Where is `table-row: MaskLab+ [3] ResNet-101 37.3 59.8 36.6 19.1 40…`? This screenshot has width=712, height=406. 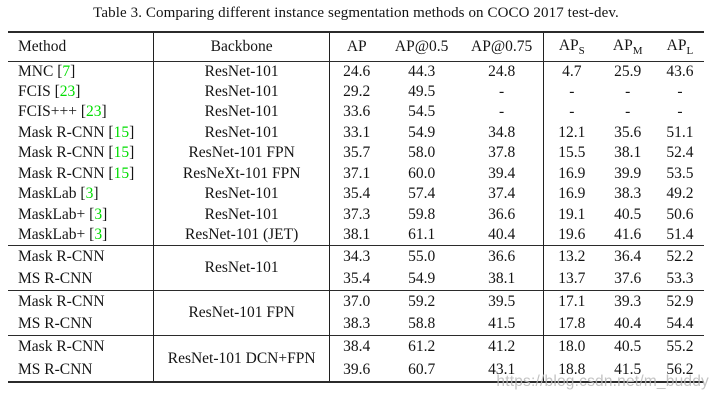
table-row: MaskLab+ [3] ResNet-101 37.3 59.8 36.6 19.1 40… is located at coordinates (356, 214).